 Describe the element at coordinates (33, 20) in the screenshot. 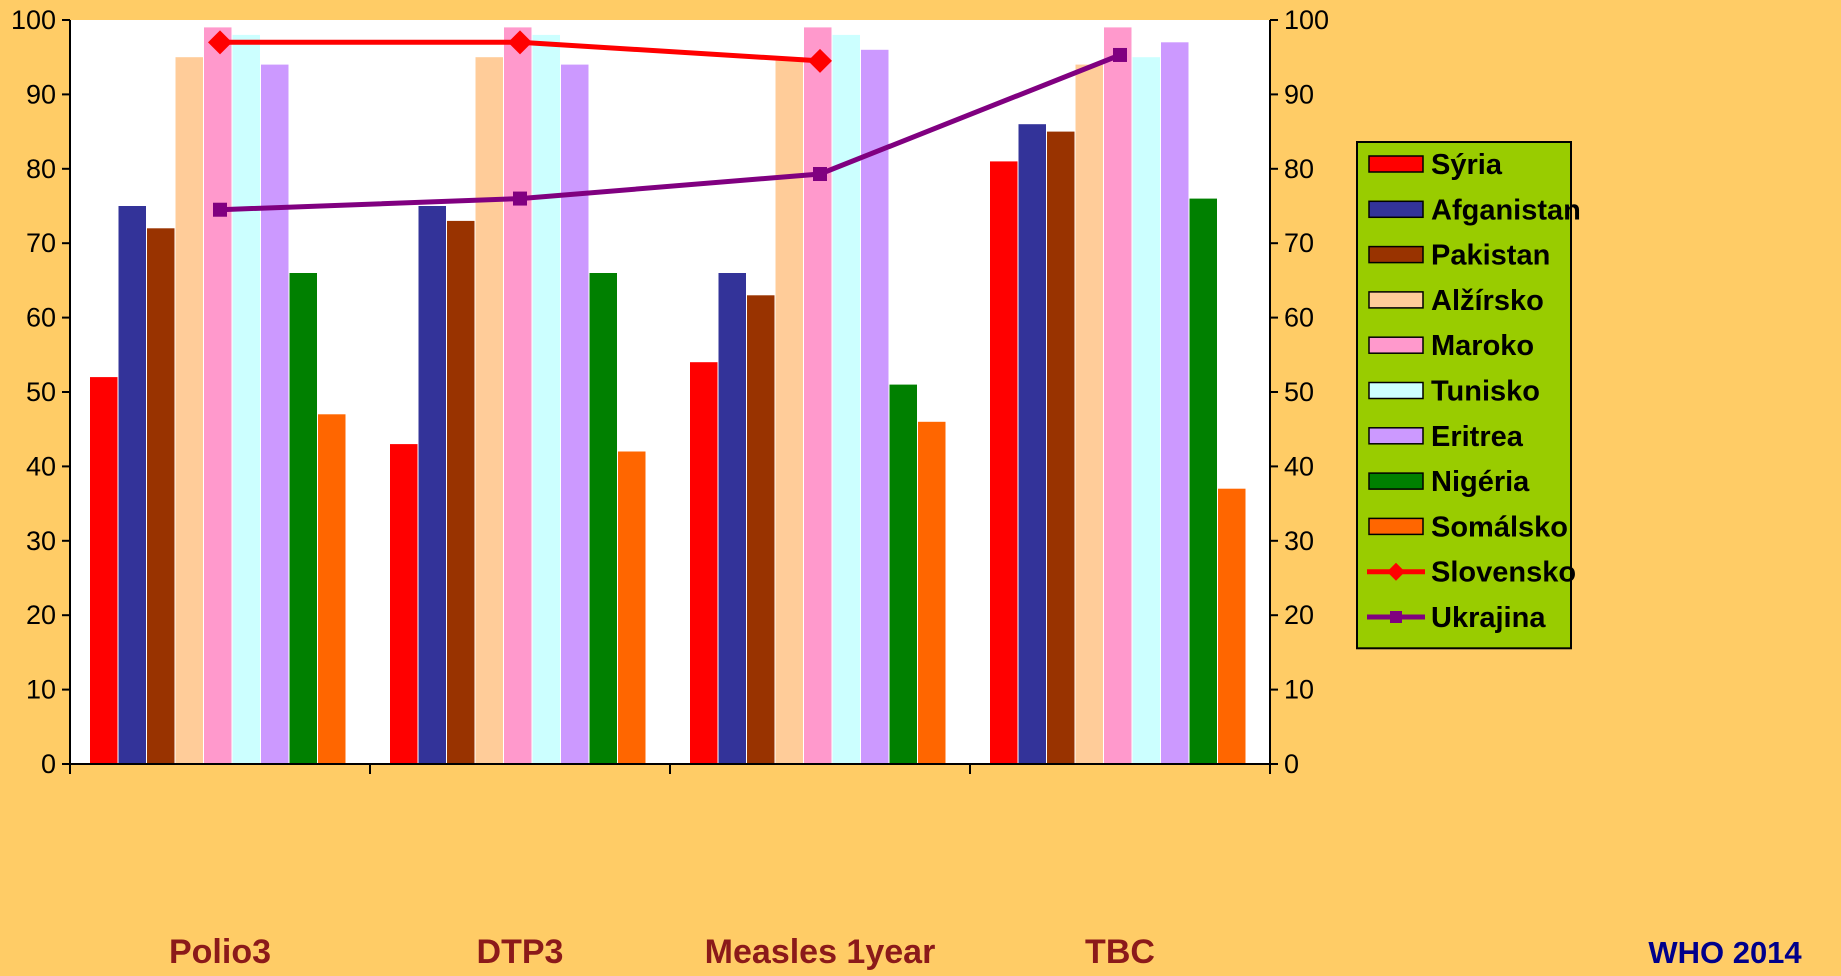

I see `y-tick-label-left: 100` at that location.